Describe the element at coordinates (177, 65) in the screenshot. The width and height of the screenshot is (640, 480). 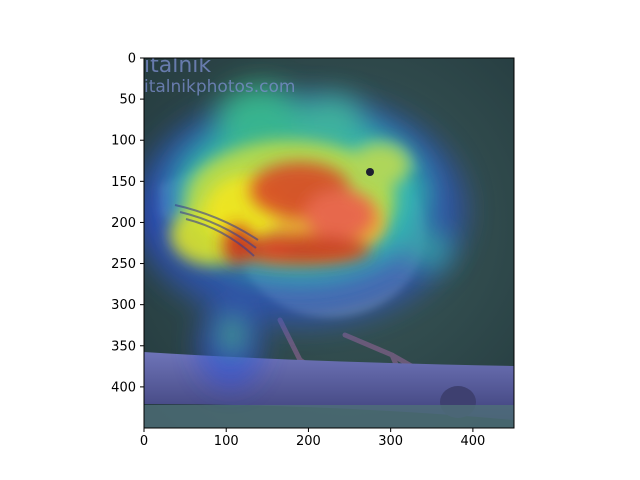
I see `watermark-line1: italnik` at that location.